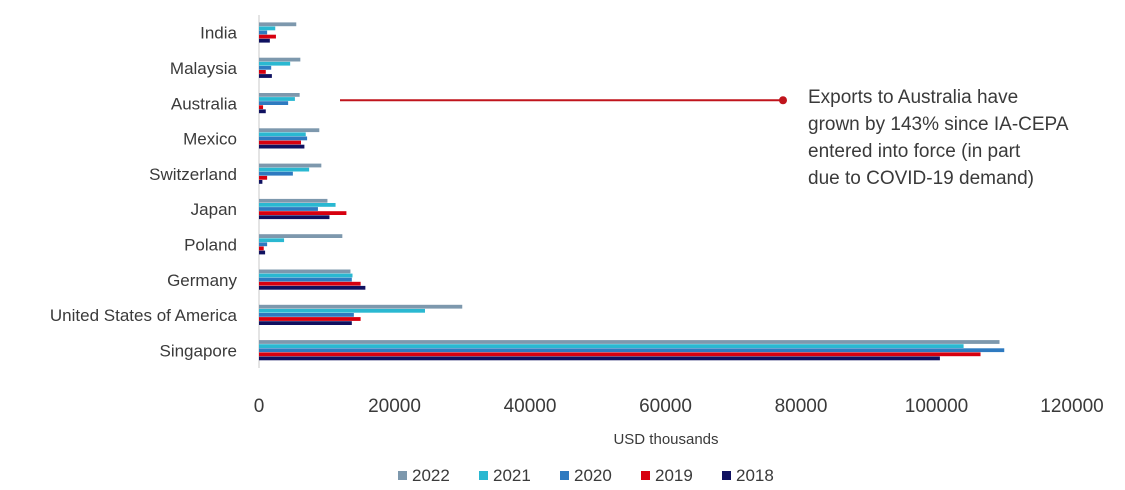 This screenshot has width=1125, height=490. What do you see at coordinates (218, 33) in the screenshot?
I see `category-label-india: India` at bounding box center [218, 33].